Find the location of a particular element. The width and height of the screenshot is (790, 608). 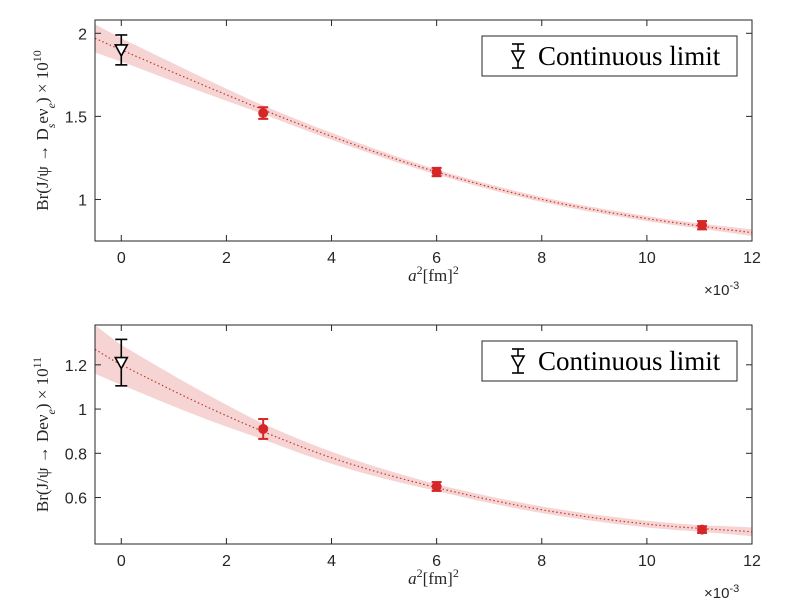

y-tick-label: 0.8 is located at coordinates (76, 454).